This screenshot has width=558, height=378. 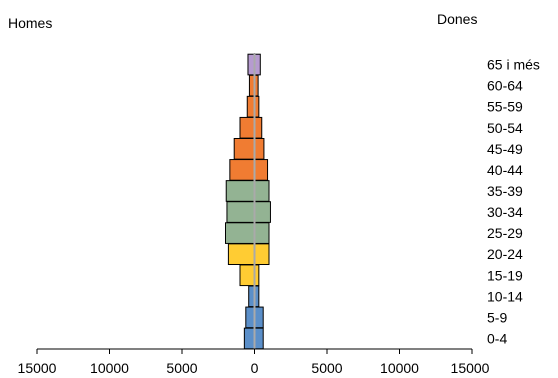 I want to click on category-label: 20-24, so click(x=505, y=254).